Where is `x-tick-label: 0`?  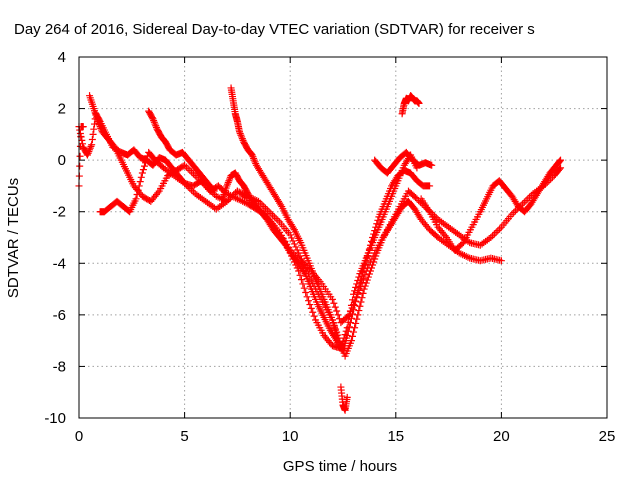
x-tick-label: 0 is located at coordinates (79, 436).